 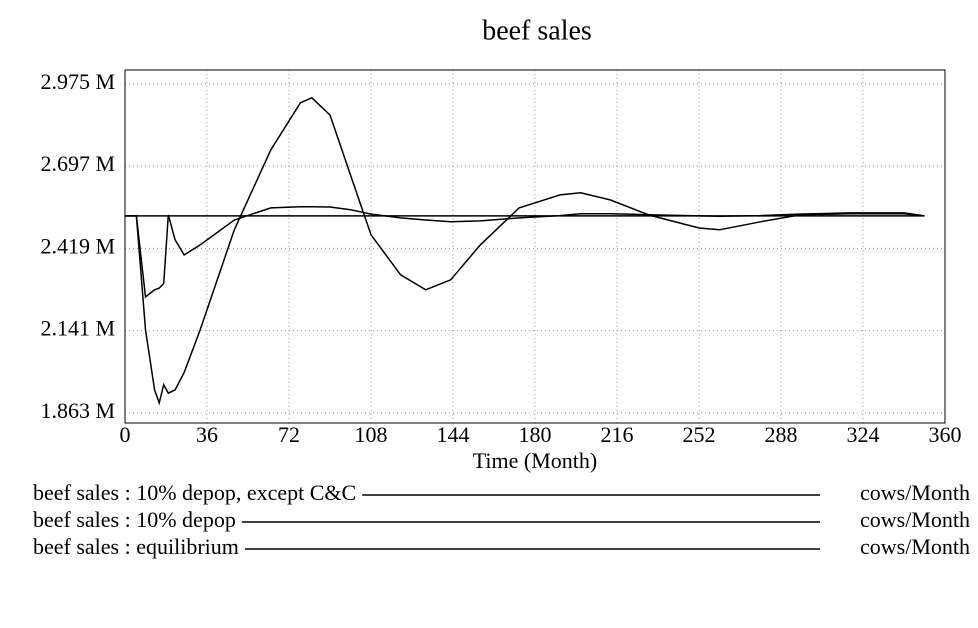 What do you see at coordinates (77, 81) in the screenshot?
I see `y-tick-label: 2.975 M` at bounding box center [77, 81].